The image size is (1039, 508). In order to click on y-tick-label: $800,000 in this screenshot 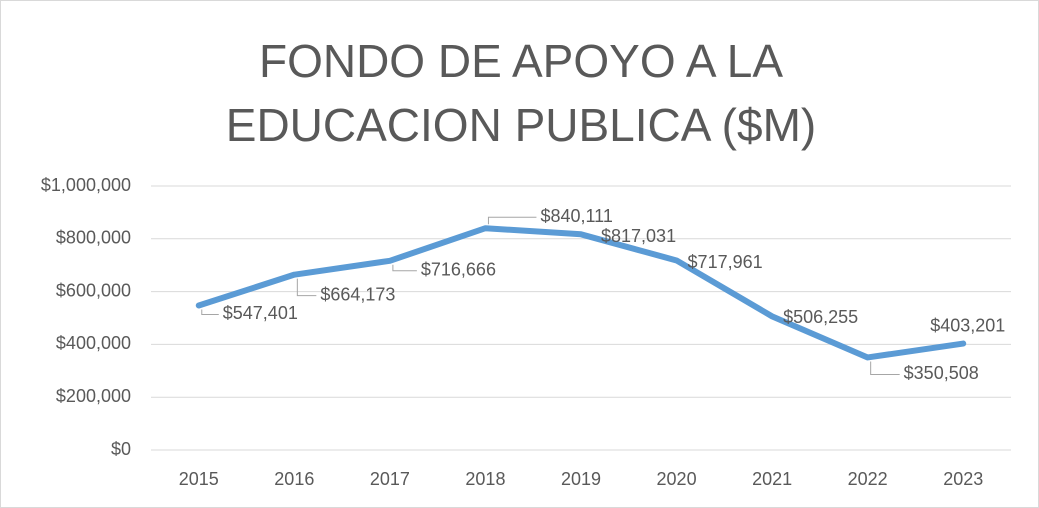, I will do `click(93, 238)`.